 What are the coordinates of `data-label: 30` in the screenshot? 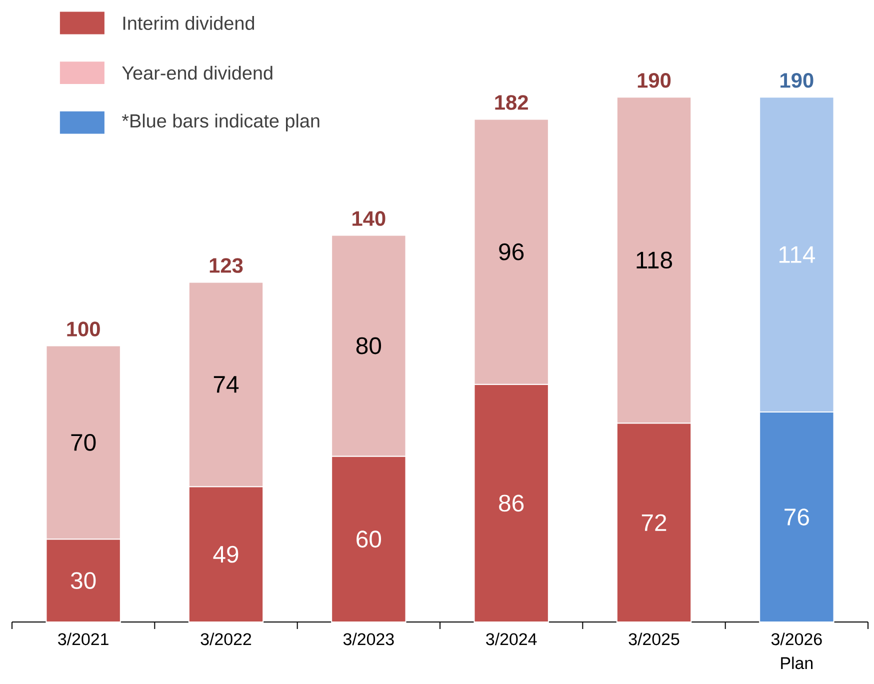 It's located at (83, 581).